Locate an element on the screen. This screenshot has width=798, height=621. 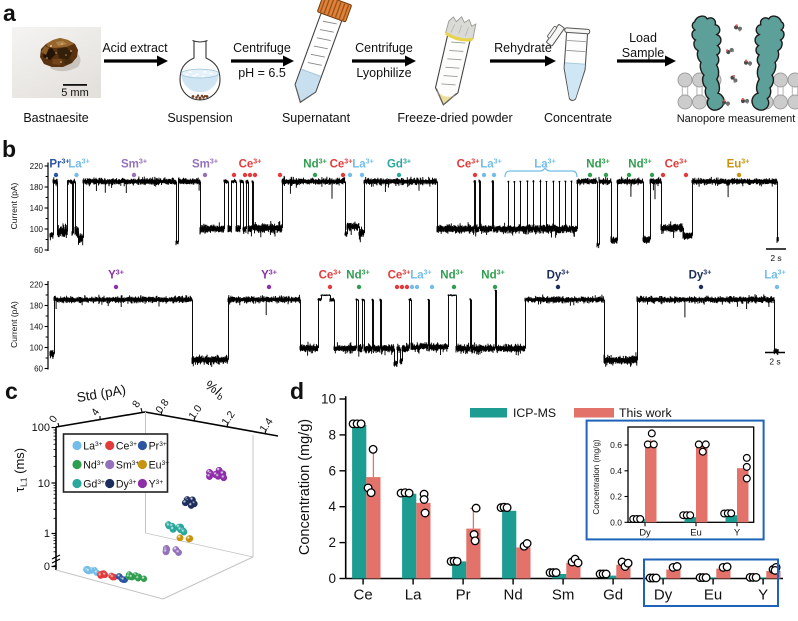
svg-text: b is located at coordinates (9, 149).